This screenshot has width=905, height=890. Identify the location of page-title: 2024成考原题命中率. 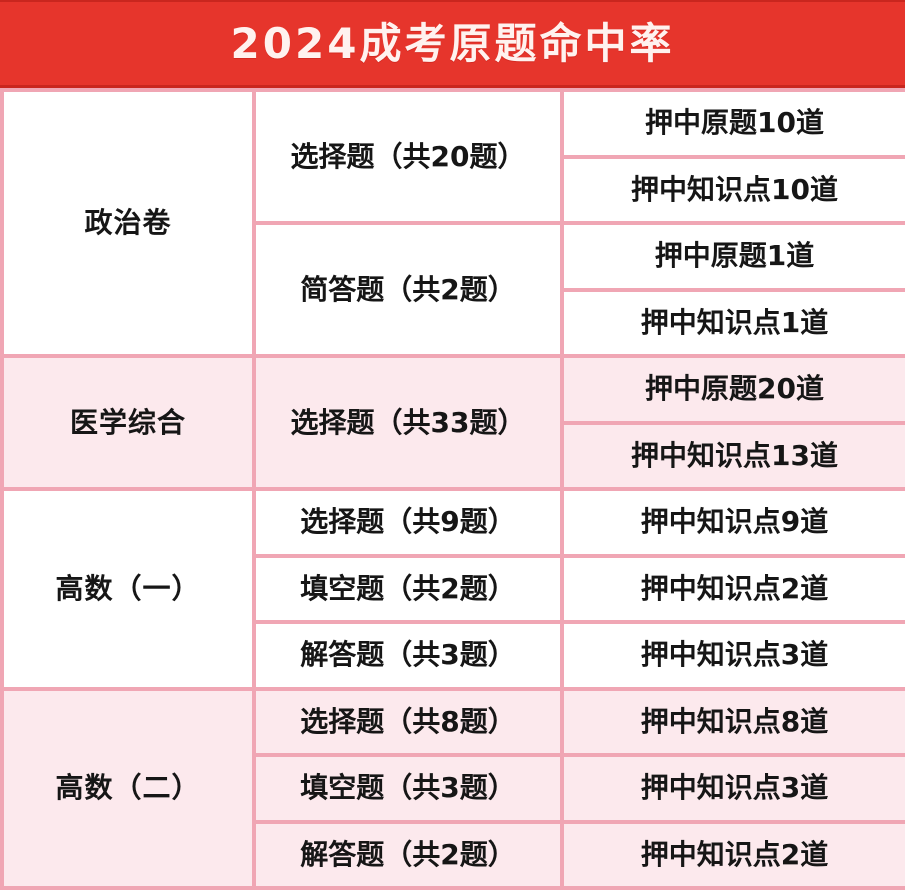
(452, 43).